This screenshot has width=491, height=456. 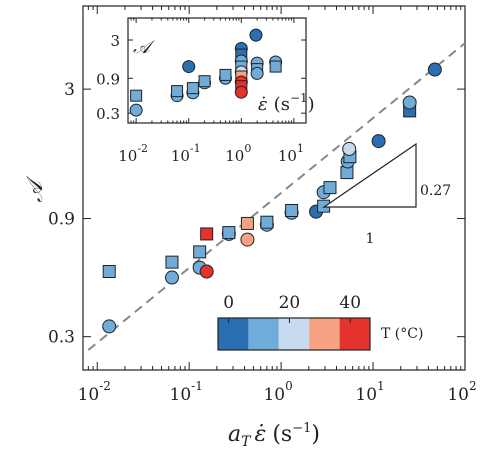 I want to click on colorbar-tick-label: 40, so click(x=350, y=303).